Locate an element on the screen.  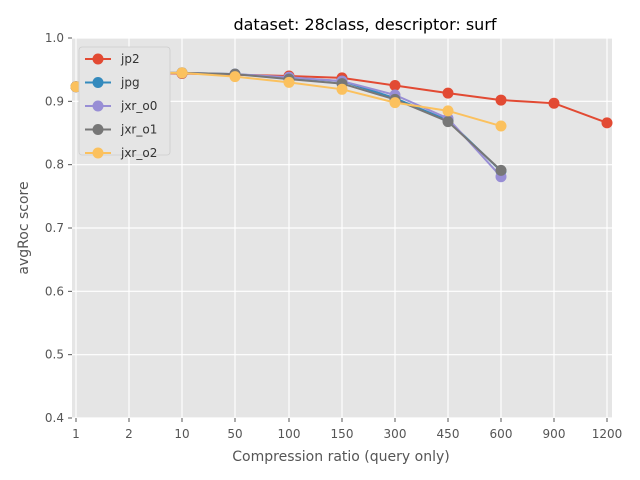
y-tick-label: 0.7 is located at coordinates (54, 228).